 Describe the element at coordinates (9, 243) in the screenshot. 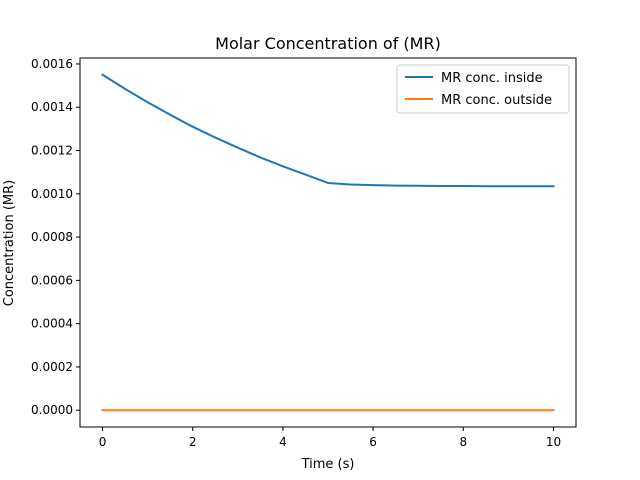

I see `y-axis-label: Concentration (MR)` at that location.